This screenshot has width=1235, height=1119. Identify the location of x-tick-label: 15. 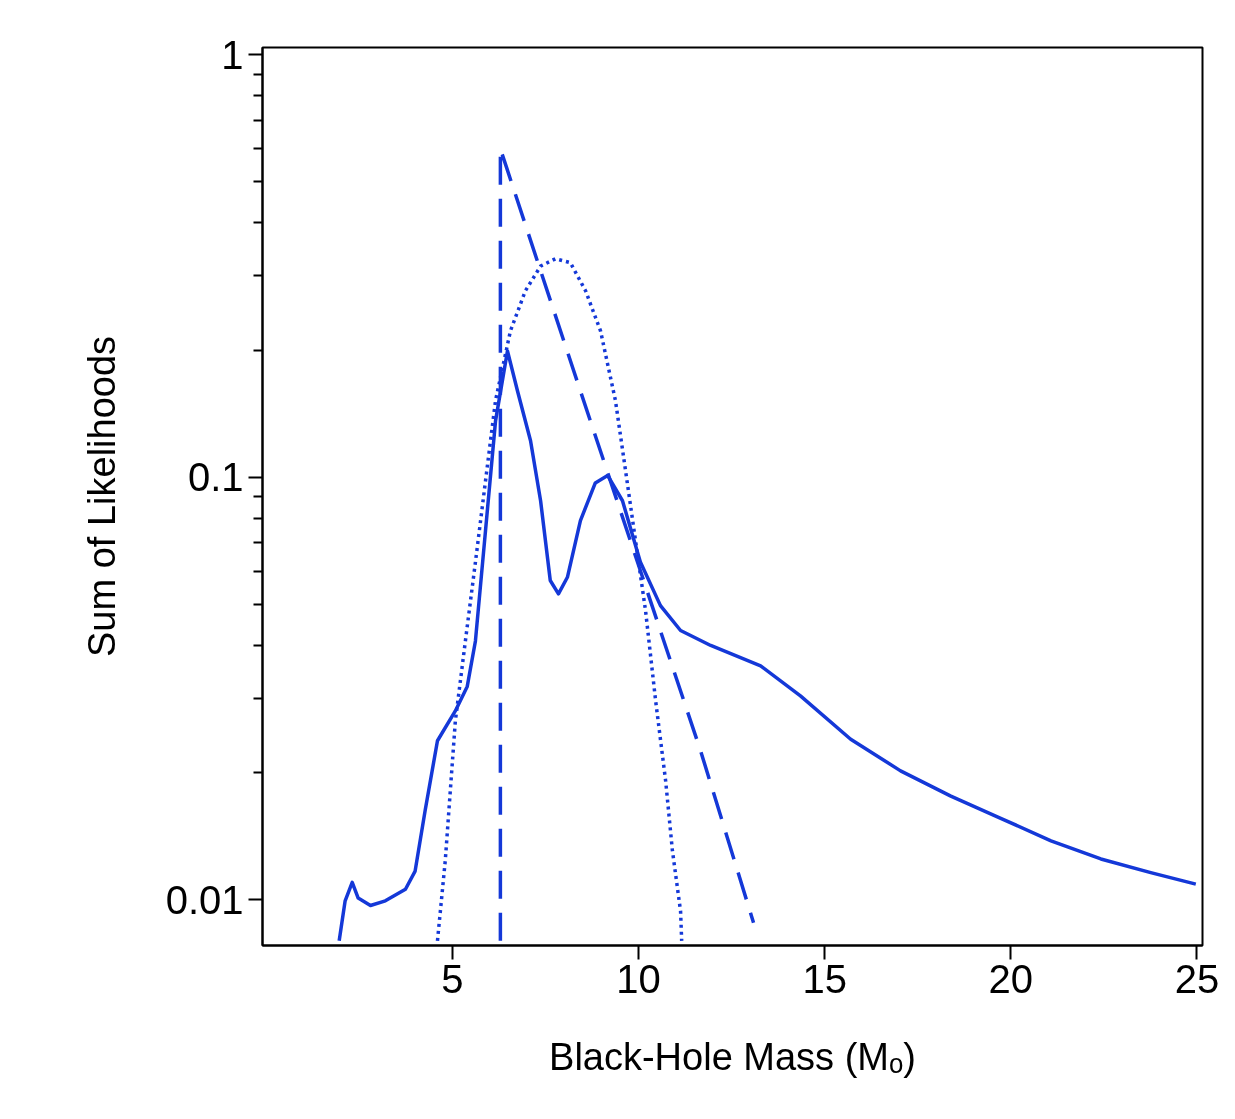
(824, 978).